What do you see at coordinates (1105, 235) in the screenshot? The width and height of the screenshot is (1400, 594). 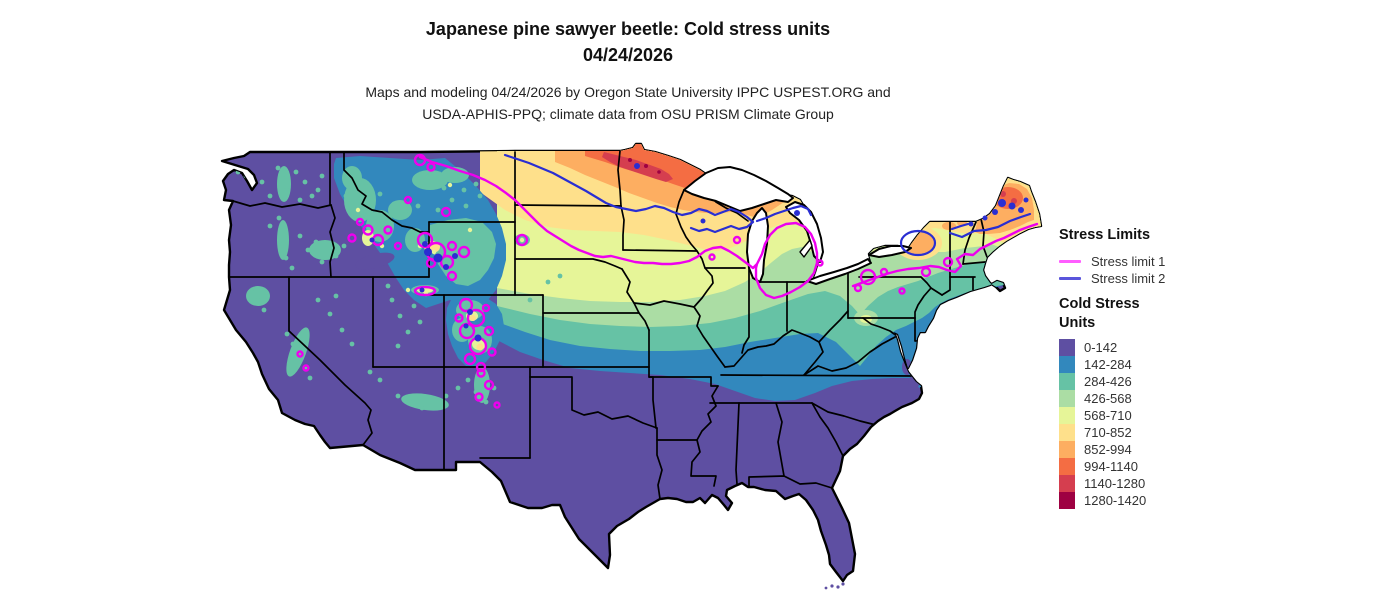 I see `stress-limits-heading: Stress Limits` at bounding box center [1105, 235].